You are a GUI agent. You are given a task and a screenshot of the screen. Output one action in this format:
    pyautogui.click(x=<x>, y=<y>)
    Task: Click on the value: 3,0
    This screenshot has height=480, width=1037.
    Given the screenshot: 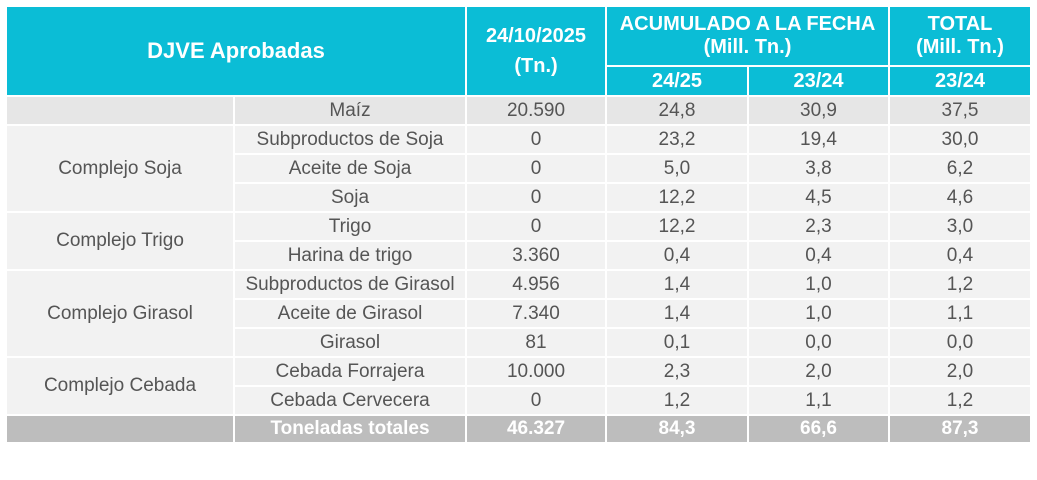 What is the action you would take?
    pyautogui.click(x=960, y=226)
    